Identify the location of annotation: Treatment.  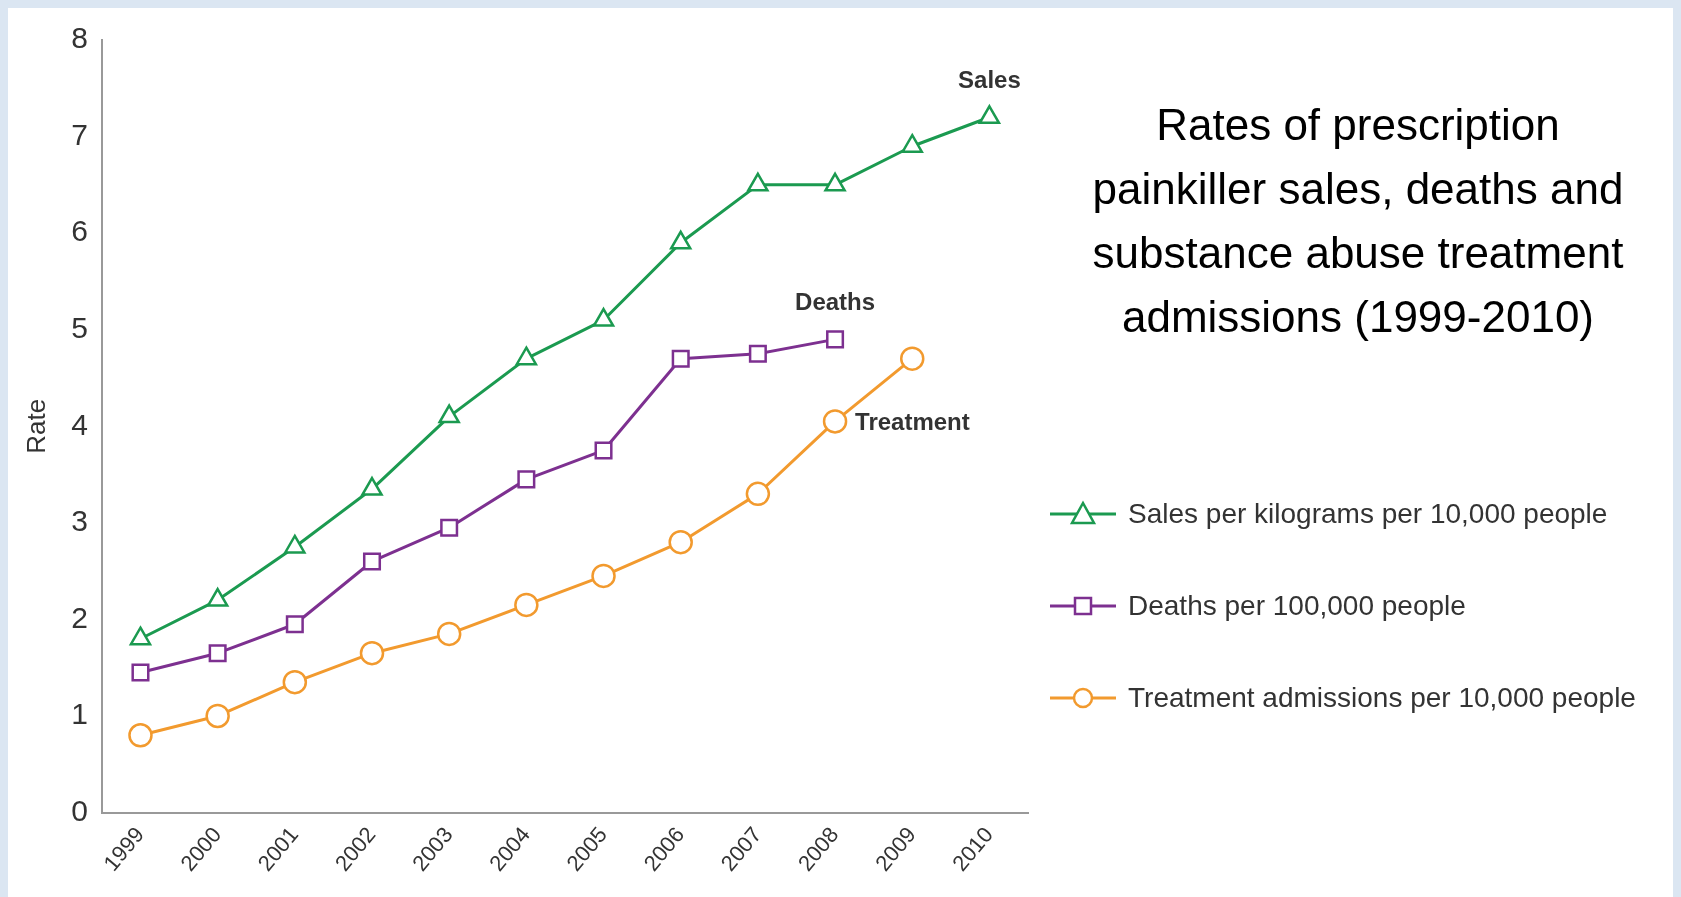
(912, 422).